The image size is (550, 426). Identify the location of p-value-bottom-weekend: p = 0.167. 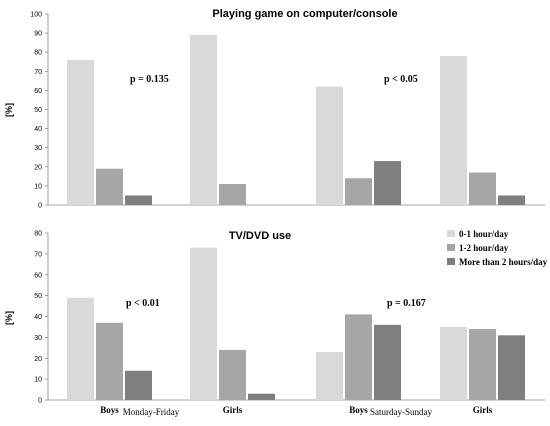
(406, 303).